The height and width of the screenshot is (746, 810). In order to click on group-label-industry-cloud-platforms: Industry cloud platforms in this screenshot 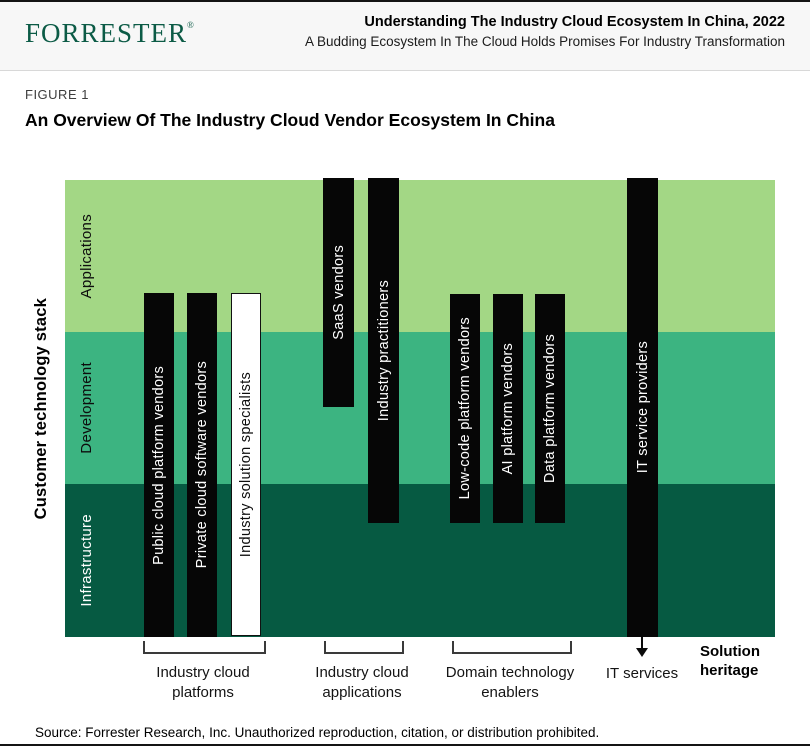, I will do `click(203, 683)`.